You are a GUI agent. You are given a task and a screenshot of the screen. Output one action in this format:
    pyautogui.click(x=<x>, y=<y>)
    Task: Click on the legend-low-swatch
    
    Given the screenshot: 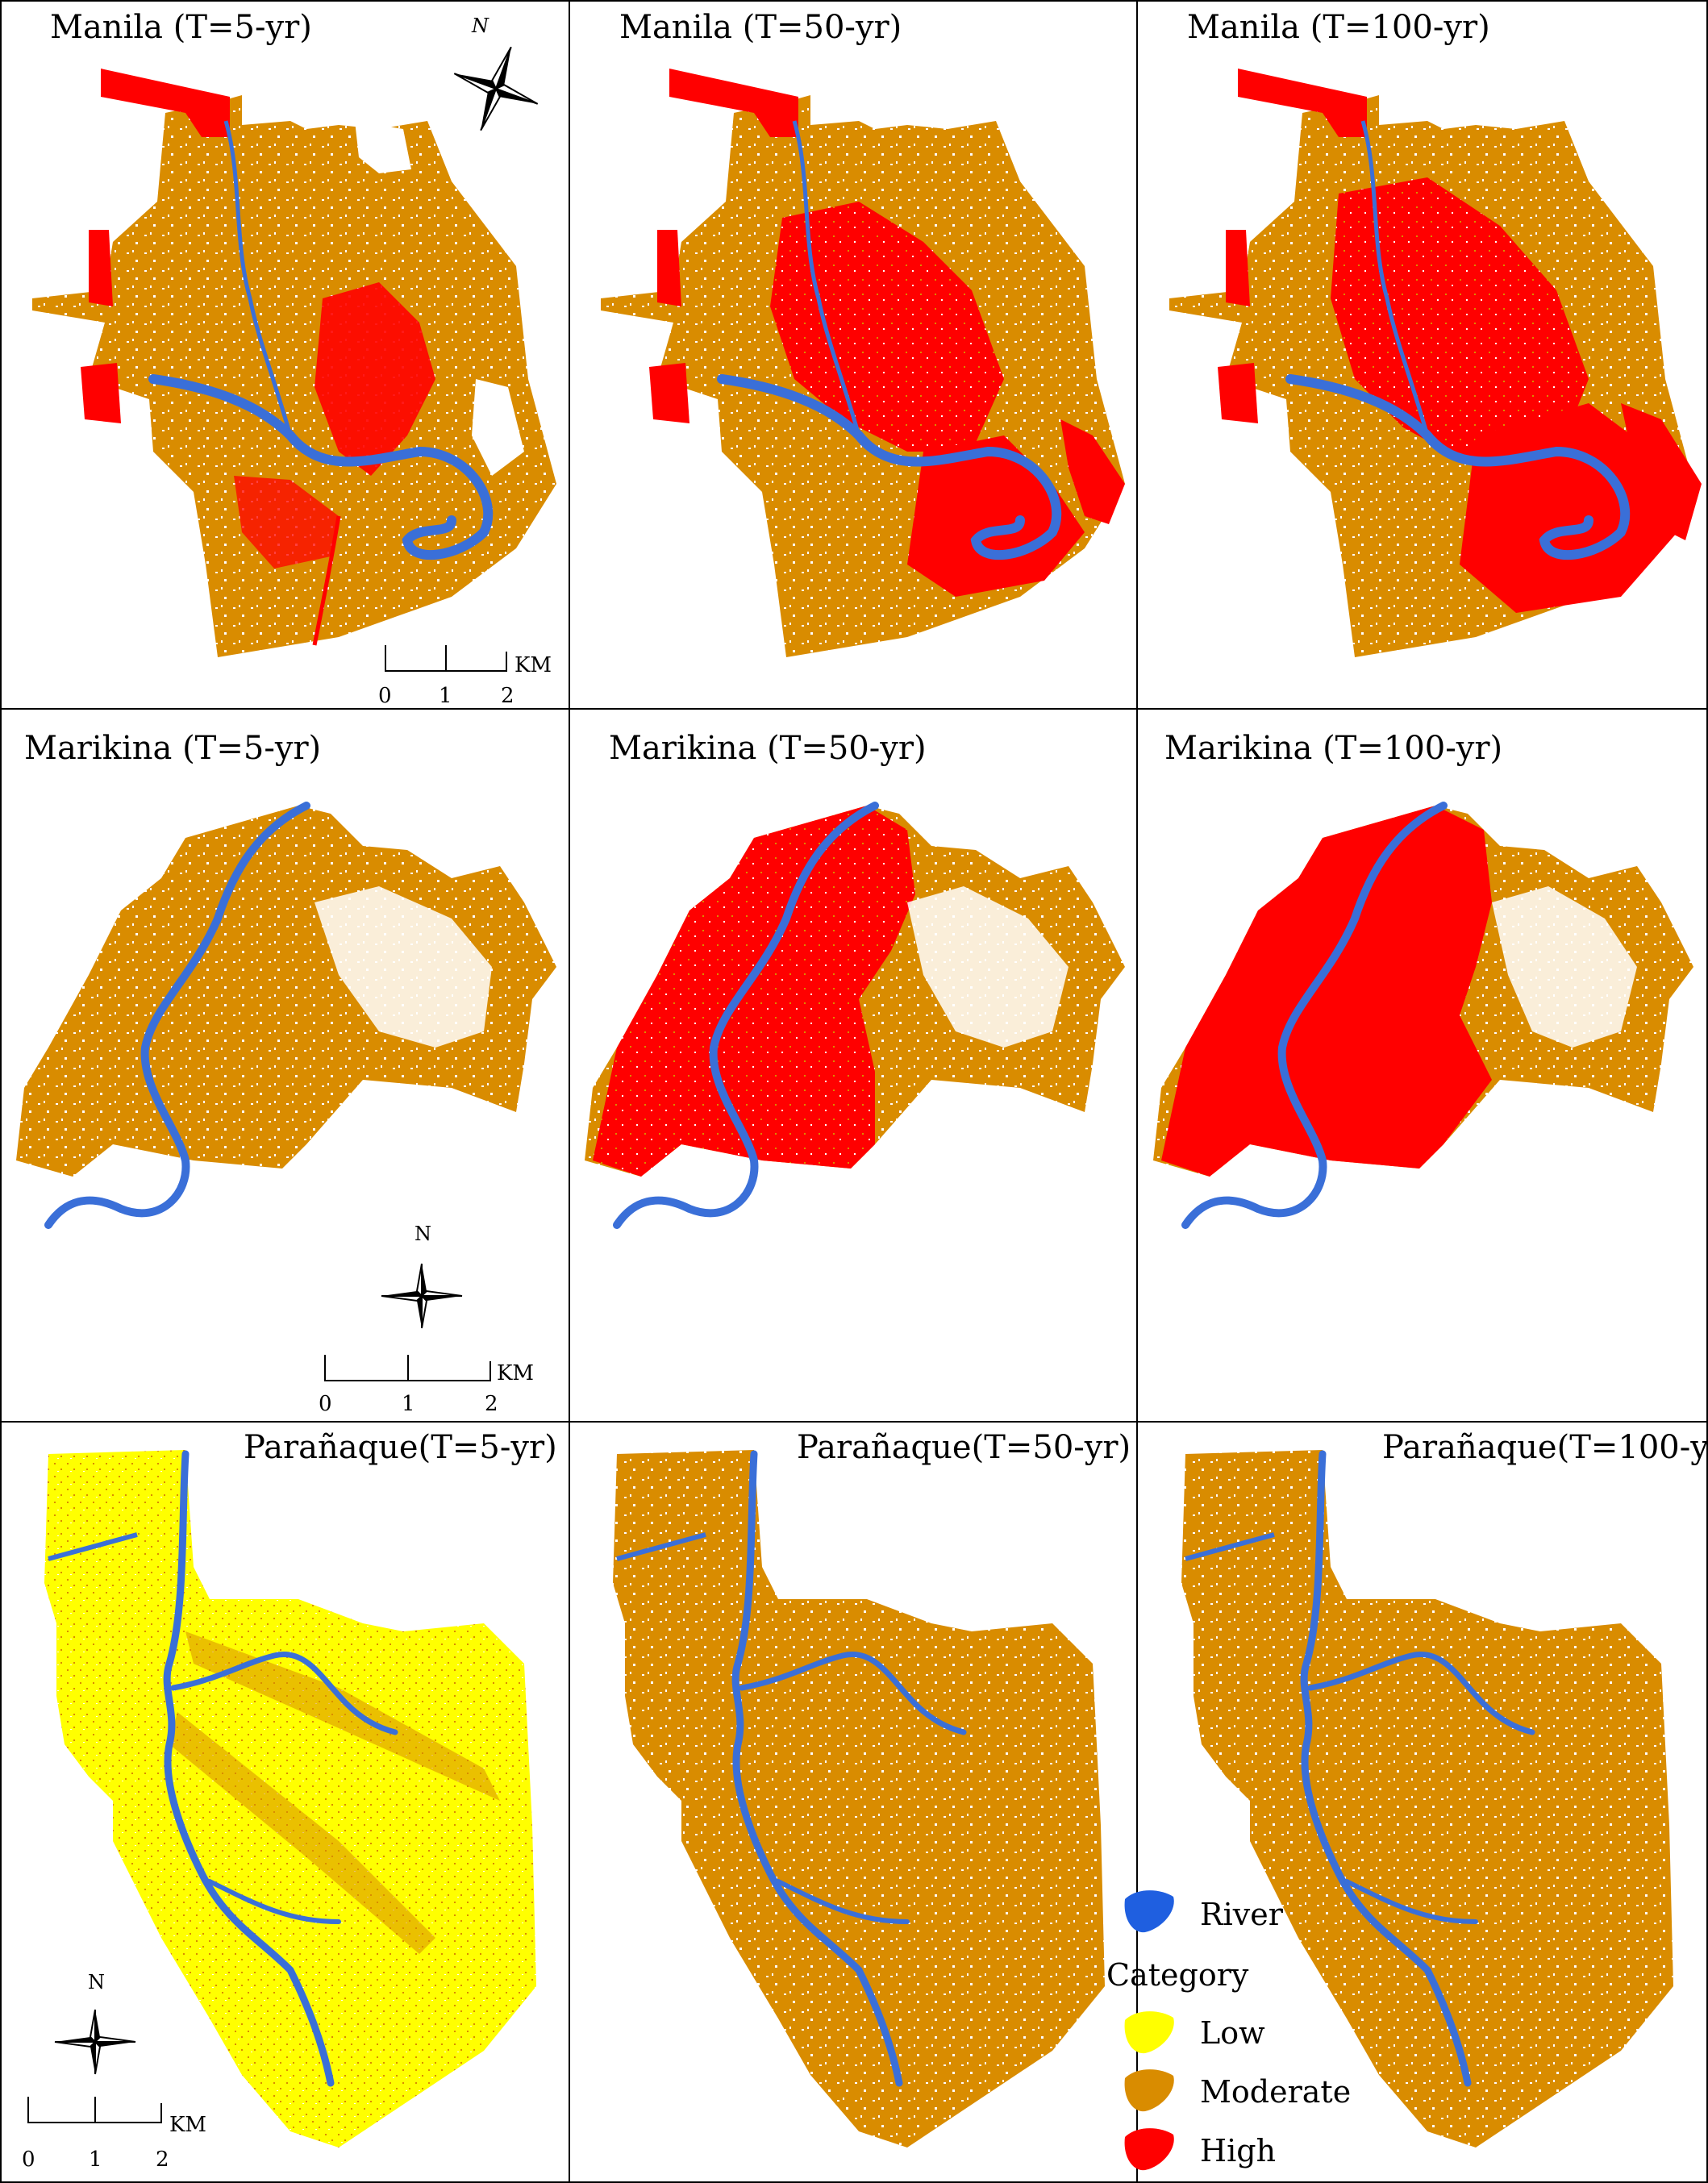 What is the action you would take?
    pyautogui.click(x=1149, y=2032)
    